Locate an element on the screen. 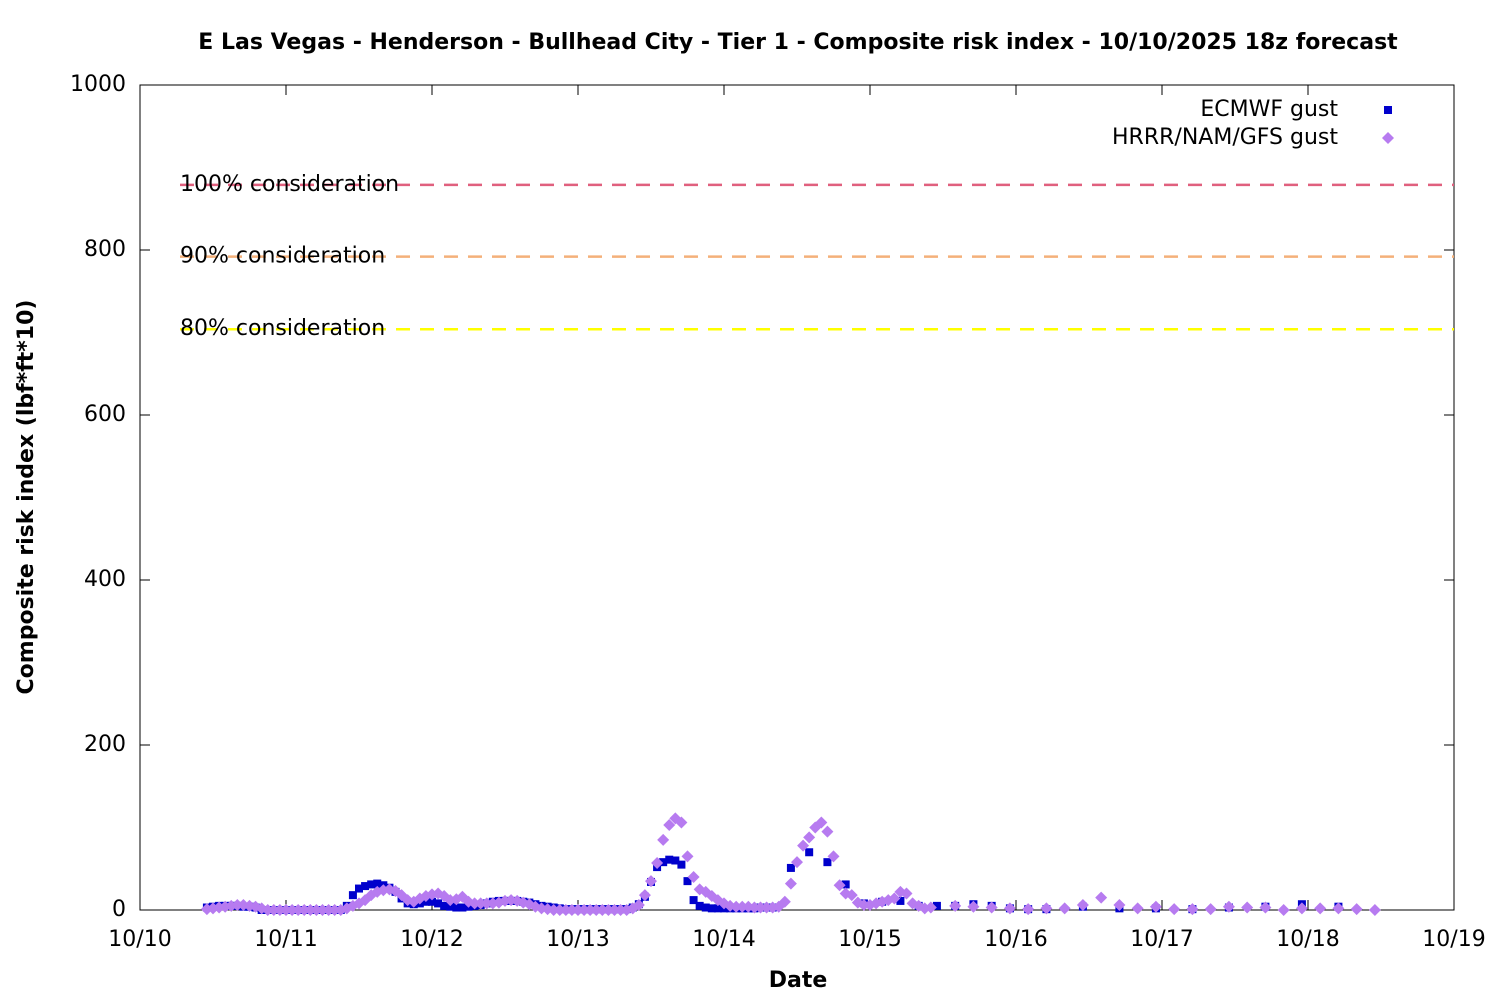 This screenshot has width=1500, height=1000. x-tick-label: 10/16 is located at coordinates (1015, 939).